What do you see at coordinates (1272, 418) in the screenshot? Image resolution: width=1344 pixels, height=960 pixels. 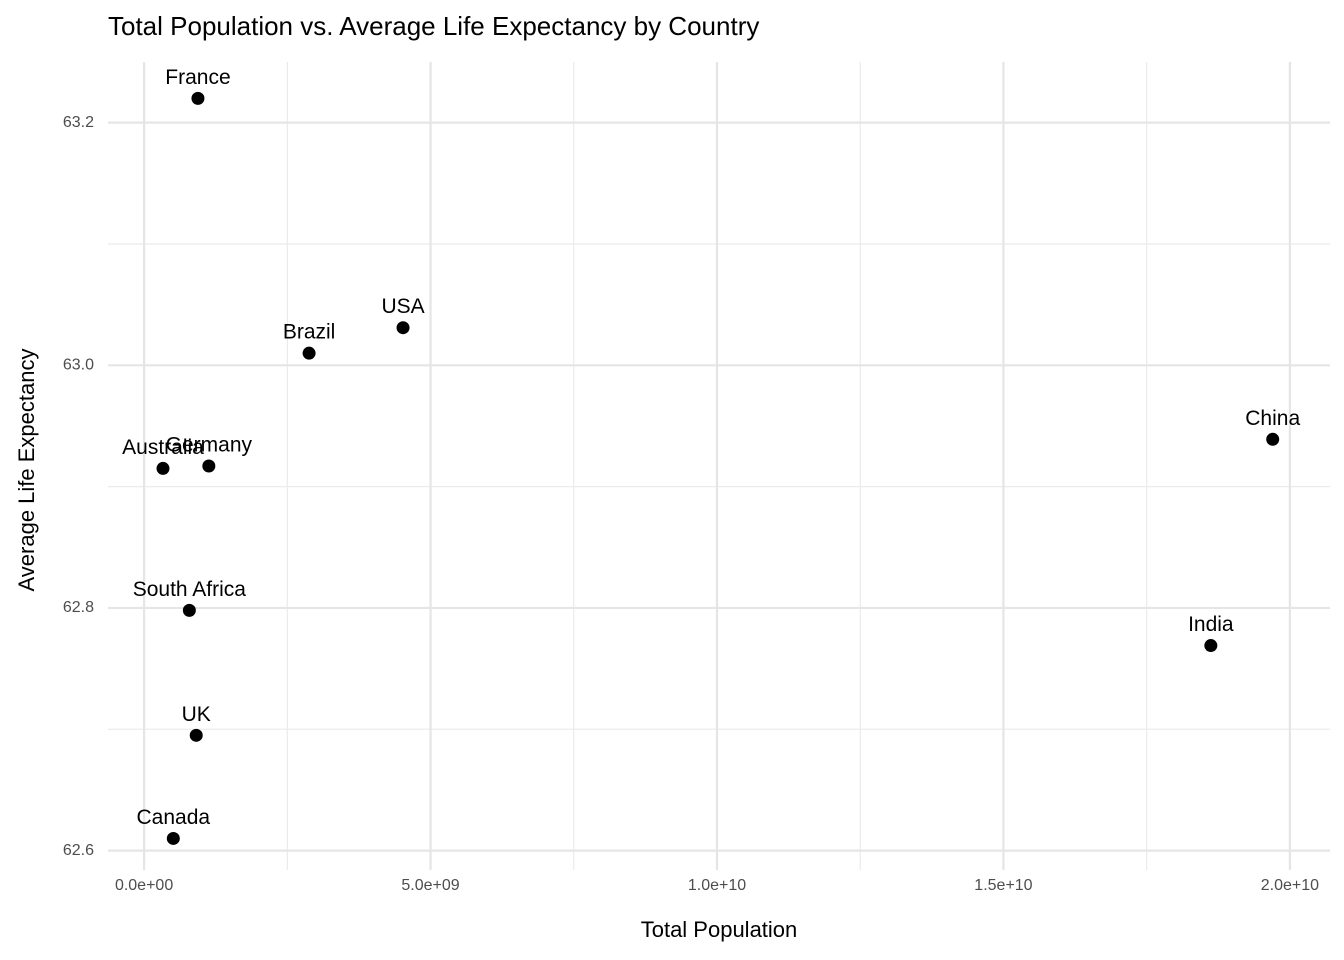 I see `point-label: China` at bounding box center [1272, 418].